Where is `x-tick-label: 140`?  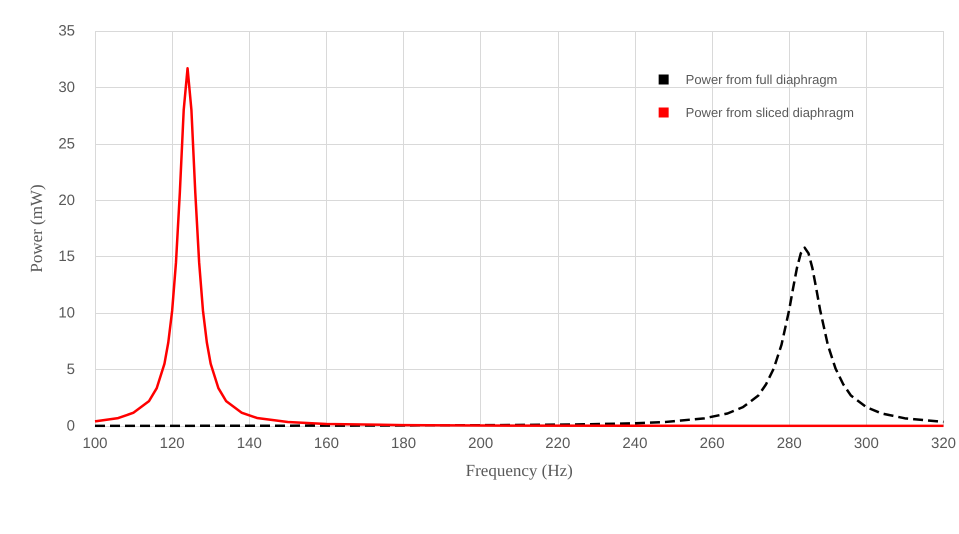
x-tick-label: 140 is located at coordinates (249, 443).